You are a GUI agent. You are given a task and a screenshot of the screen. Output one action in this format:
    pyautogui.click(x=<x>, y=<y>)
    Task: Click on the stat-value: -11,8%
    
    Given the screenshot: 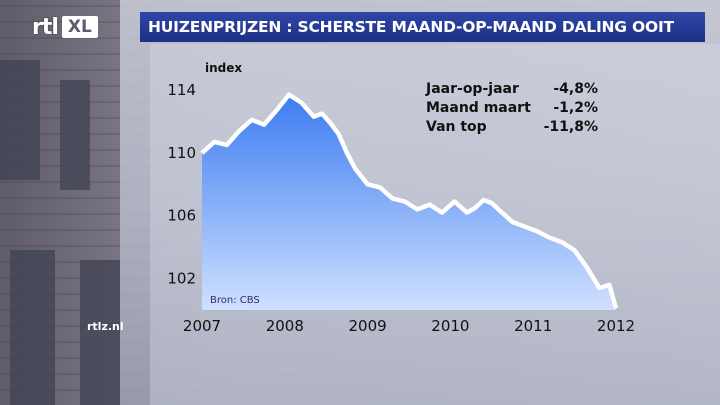 What is the action you would take?
    pyautogui.click(x=571, y=127)
    